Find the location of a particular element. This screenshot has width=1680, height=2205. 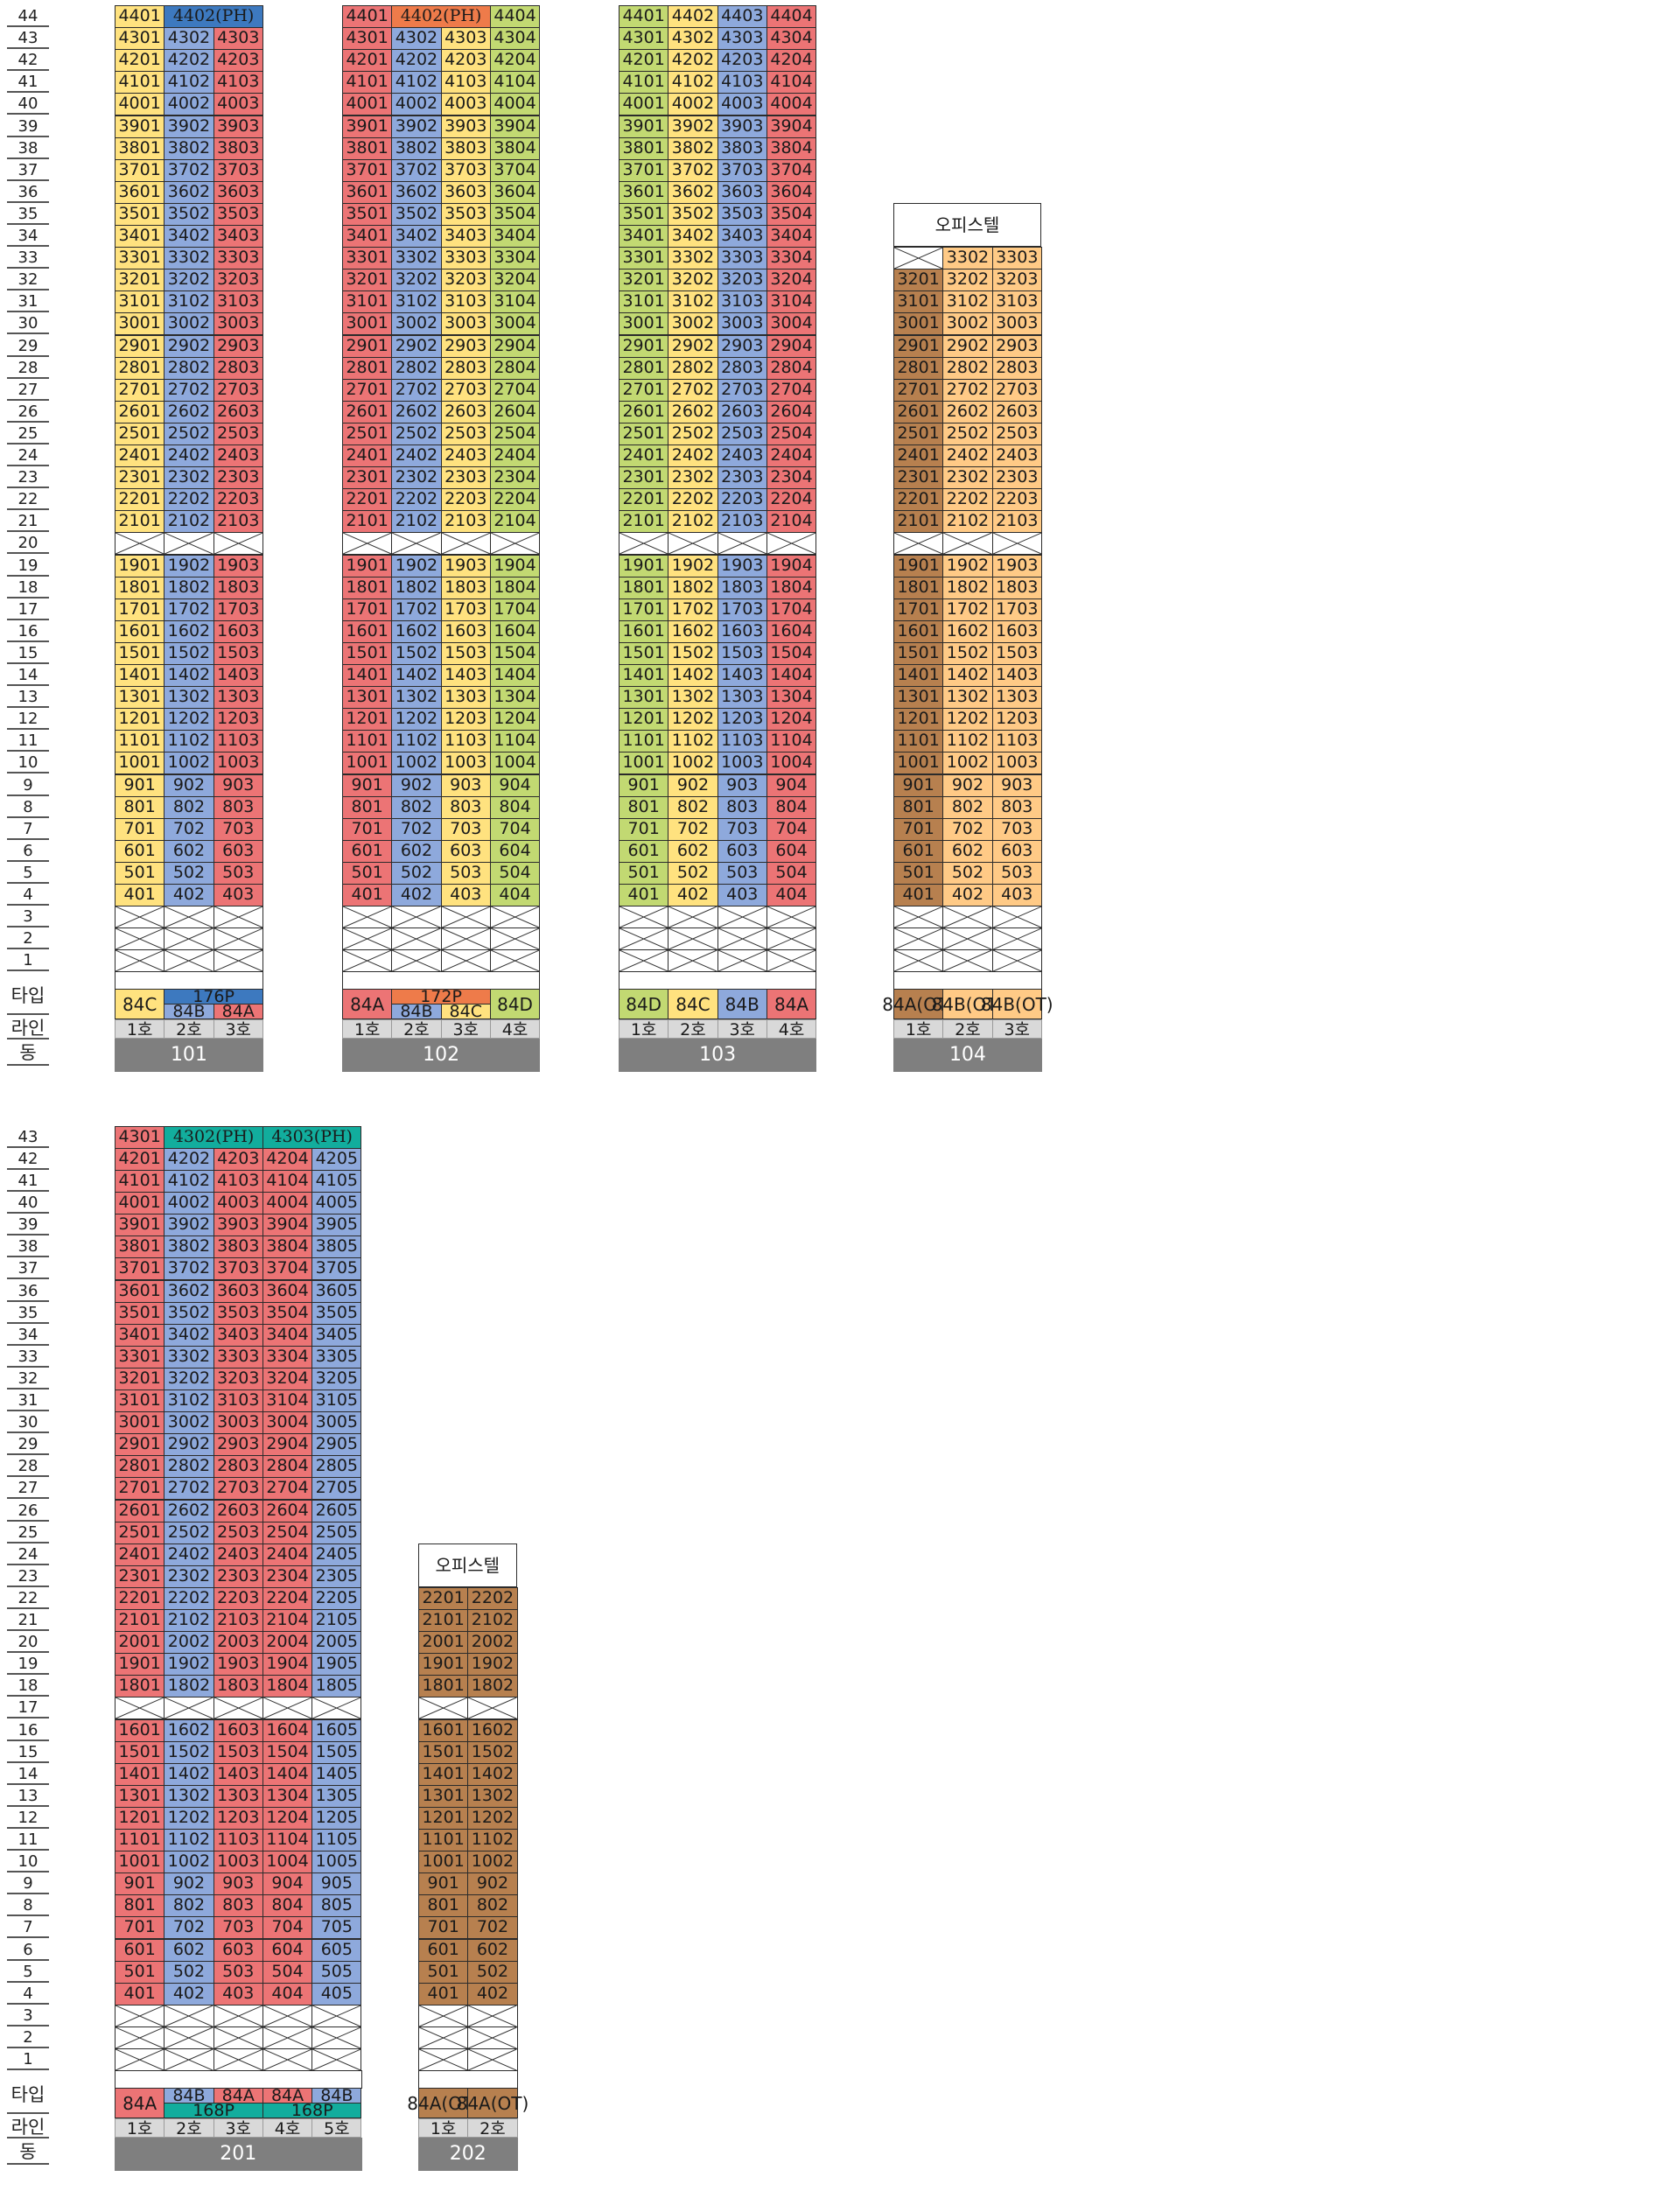

unit-cell: 4103 is located at coordinates (238, 82).